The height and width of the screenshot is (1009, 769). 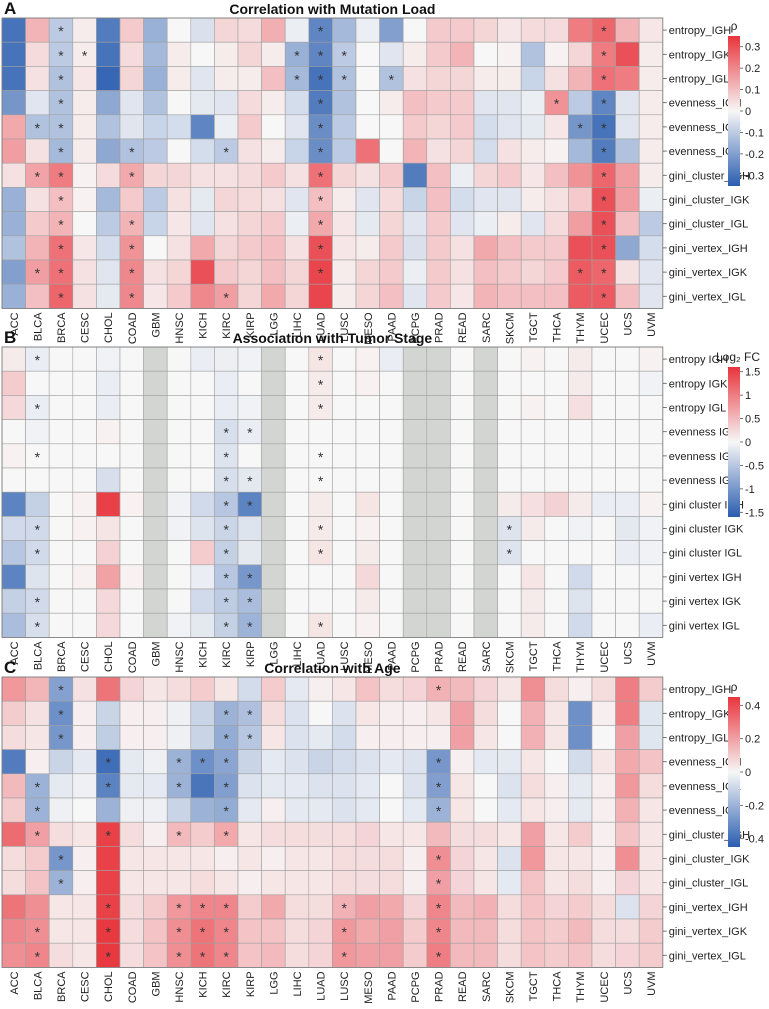 I want to click on row-label: entropy_IGH, so click(x=700, y=31).